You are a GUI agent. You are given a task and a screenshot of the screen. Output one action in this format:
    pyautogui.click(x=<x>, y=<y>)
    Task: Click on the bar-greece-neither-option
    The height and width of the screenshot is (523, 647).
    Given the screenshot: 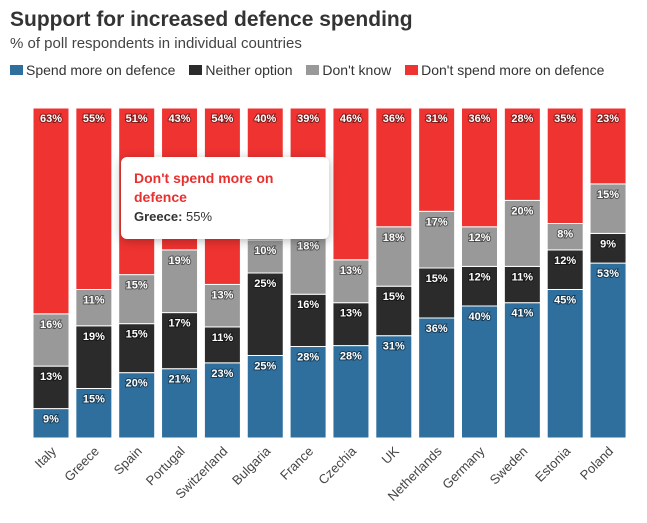 What is the action you would take?
    pyautogui.click(x=94, y=357)
    